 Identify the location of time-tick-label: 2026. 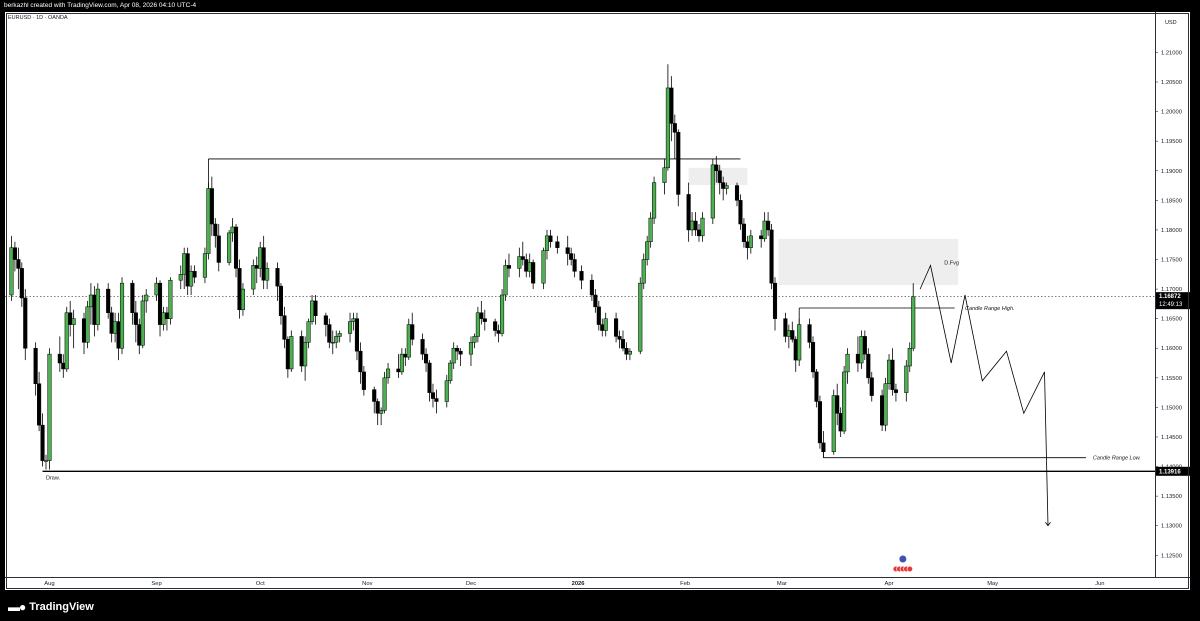
(579, 584).